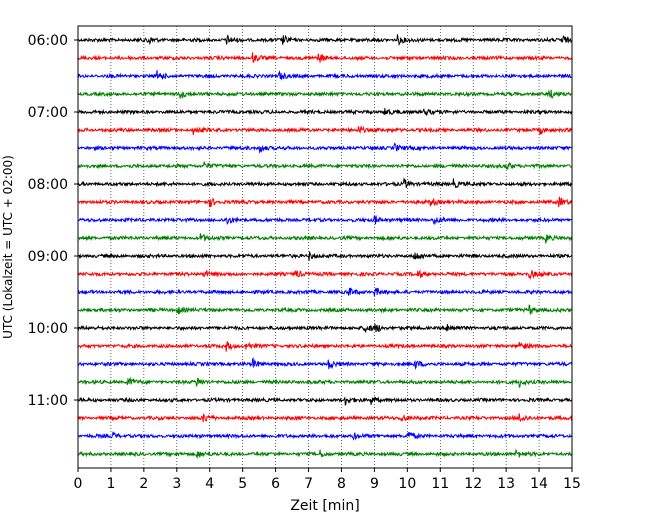 The image size is (650, 520). What do you see at coordinates (440, 484) in the screenshot?
I see `x-tick-label: 11` at bounding box center [440, 484].